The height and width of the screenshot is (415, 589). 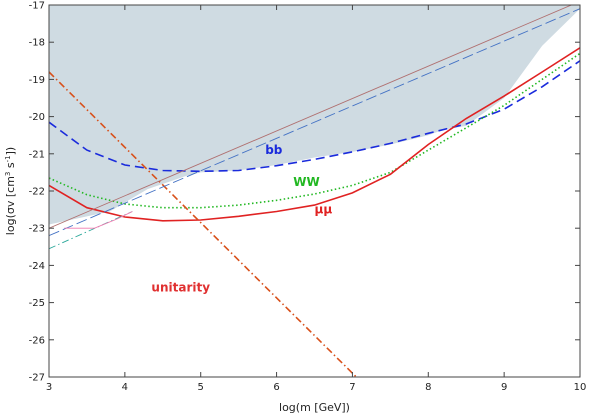 What do you see at coordinates (37, 154) in the screenshot?
I see `y-tick-label: -21` at bounding box center [37, 154].